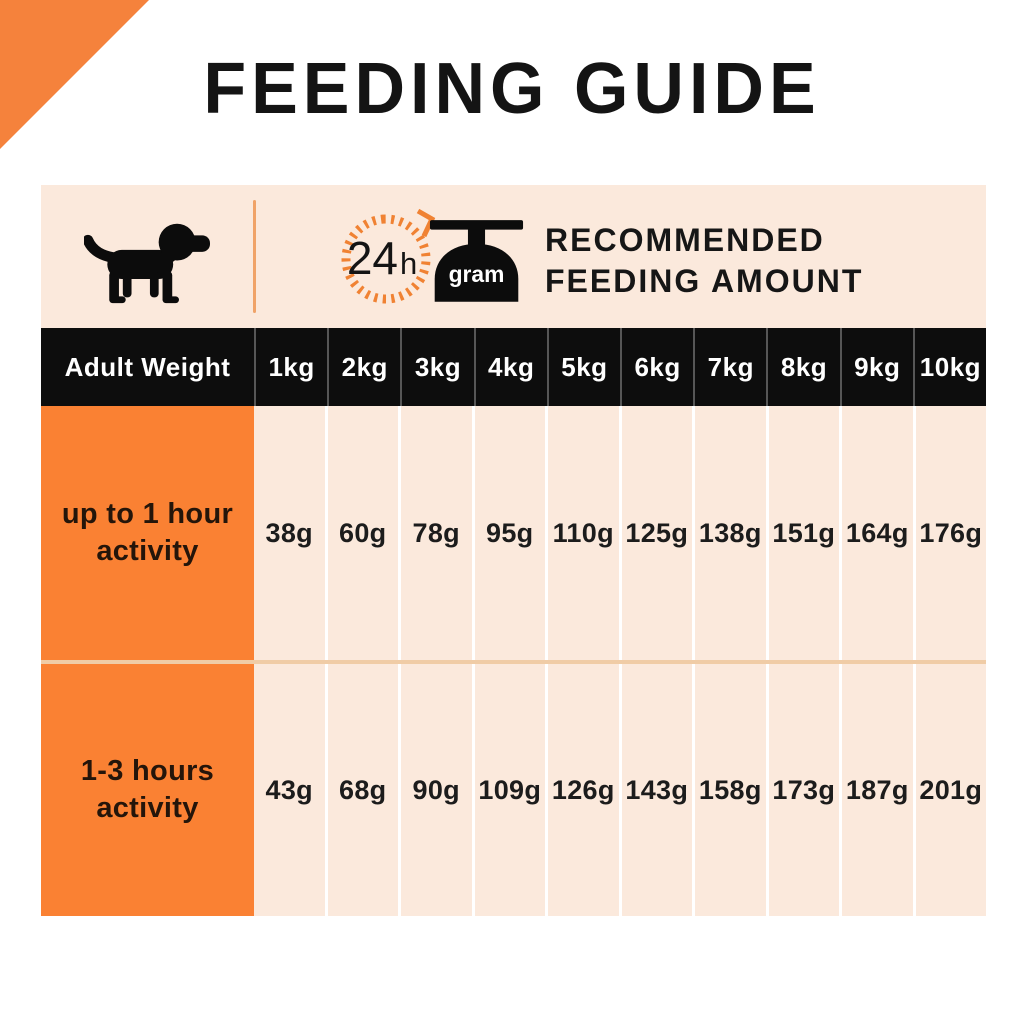 The image size is (1024, 1024). Describe the element at coordinates (876, 367) in the screenshot. I see `weight-column-header: 9kg` at that location.